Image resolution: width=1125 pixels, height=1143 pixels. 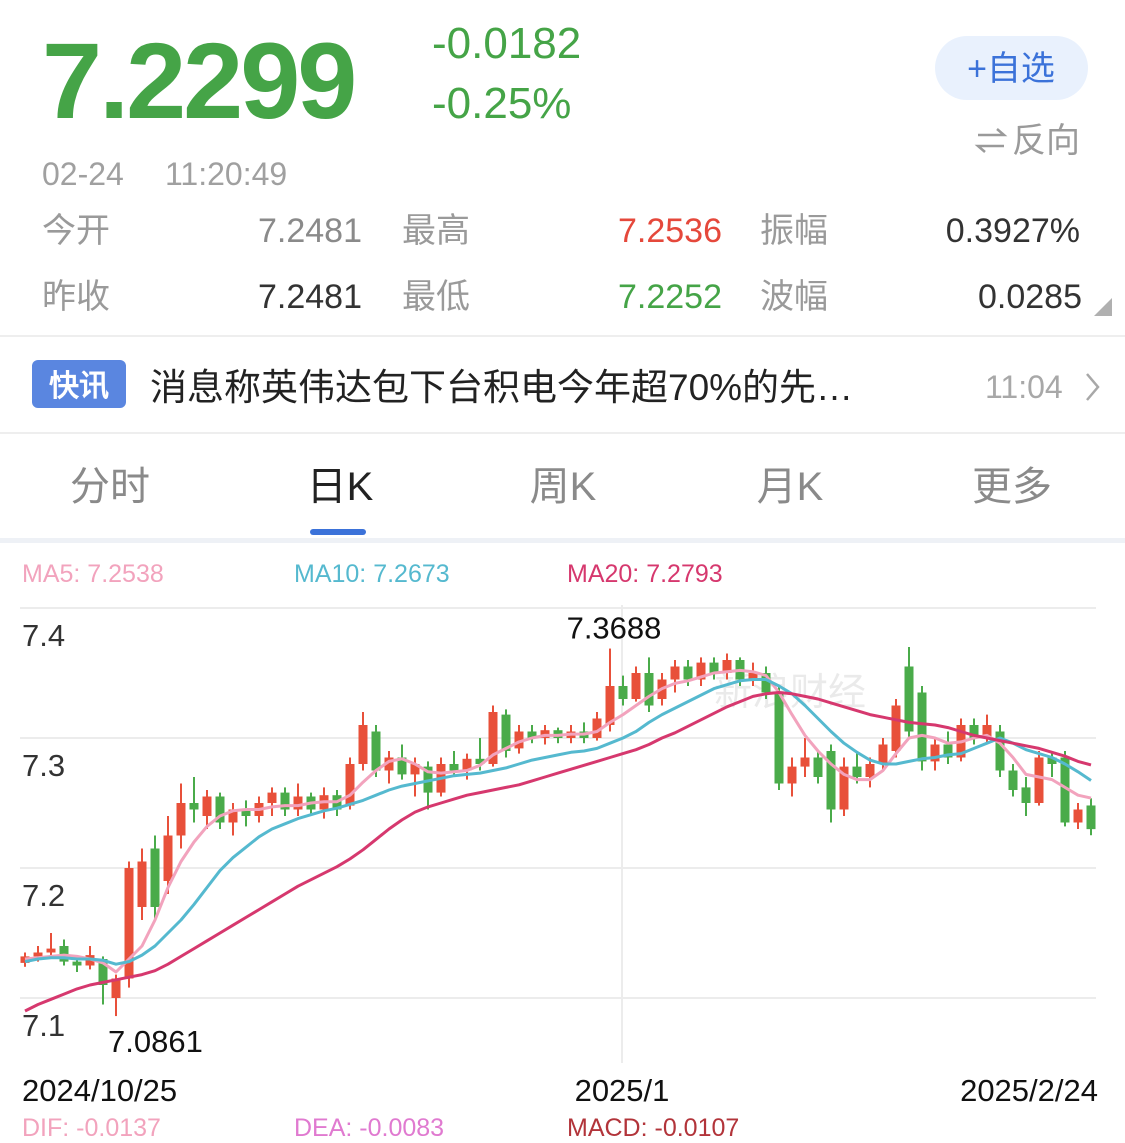 I want to click on x-tick-label: 2025/1, so click(x=622, y=1090).